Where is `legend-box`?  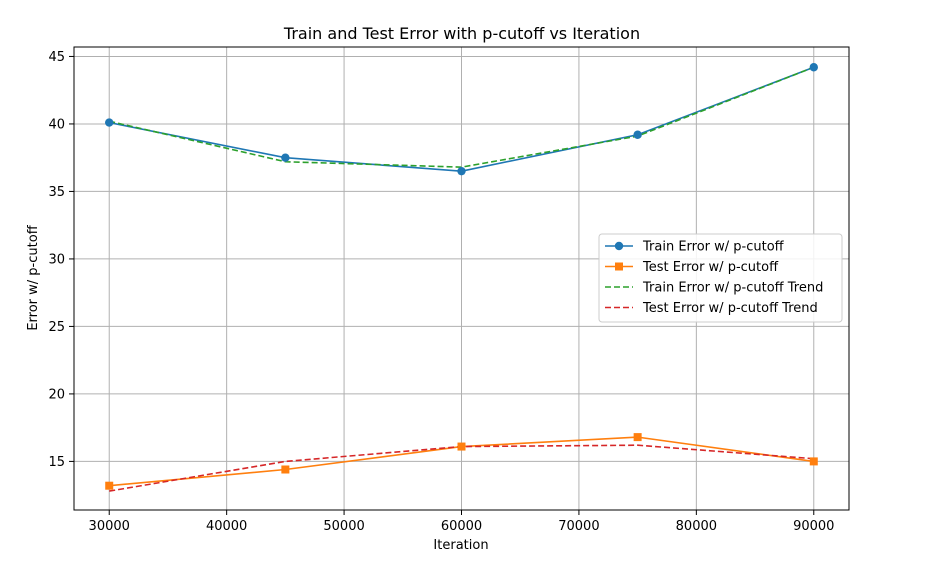
legend-box is located at coordinates (720, 278).